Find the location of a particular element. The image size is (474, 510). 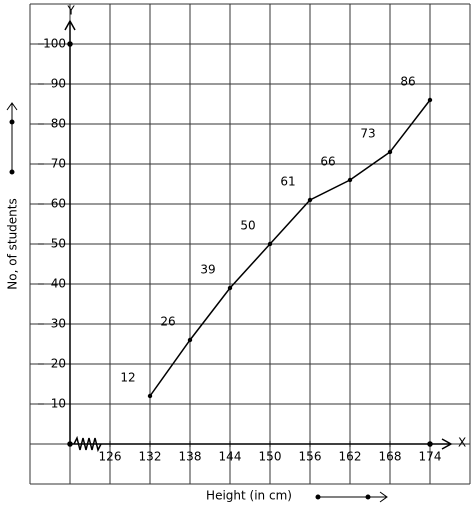

y-tick-label: 20 is located at coordinates (58, 364).